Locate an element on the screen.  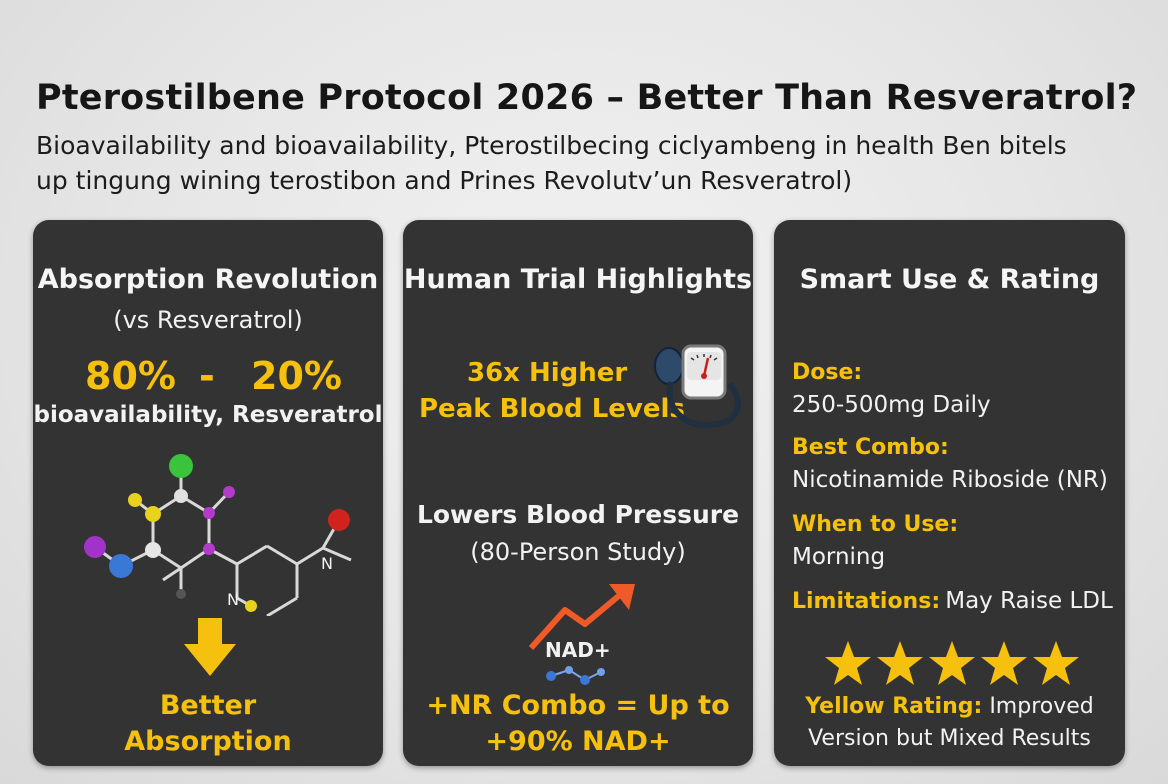
rating-value-1: Improved is located at coordinates (1041, 706).